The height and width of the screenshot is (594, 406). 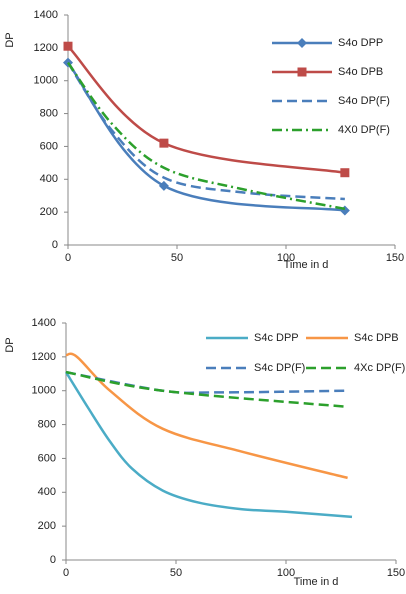 I want to click on legend-label: S4o DP(F), so click(x=364, y=101).